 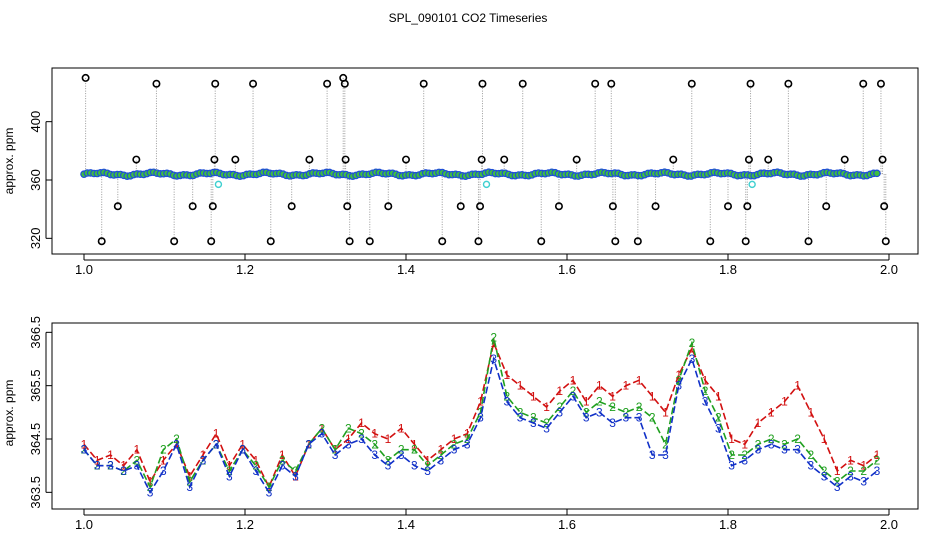 I want to click on bottom-y-axis-label: approx. ppm, so click(x=9, y=413).